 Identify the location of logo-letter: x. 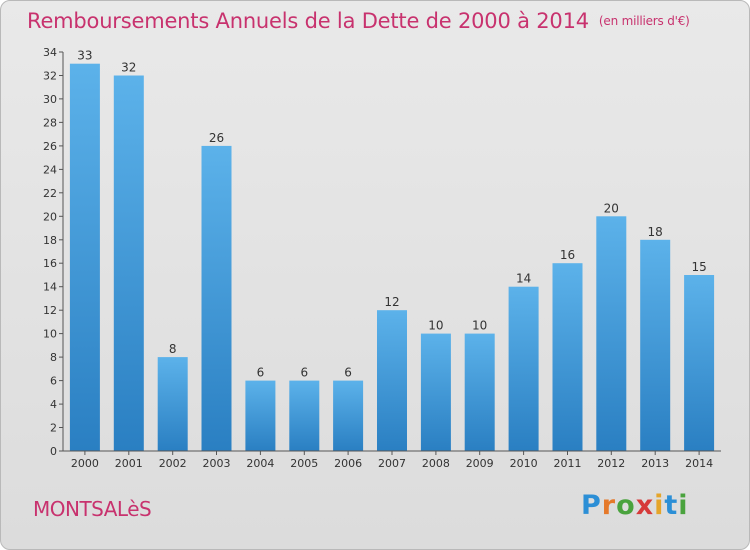
(645, 505).